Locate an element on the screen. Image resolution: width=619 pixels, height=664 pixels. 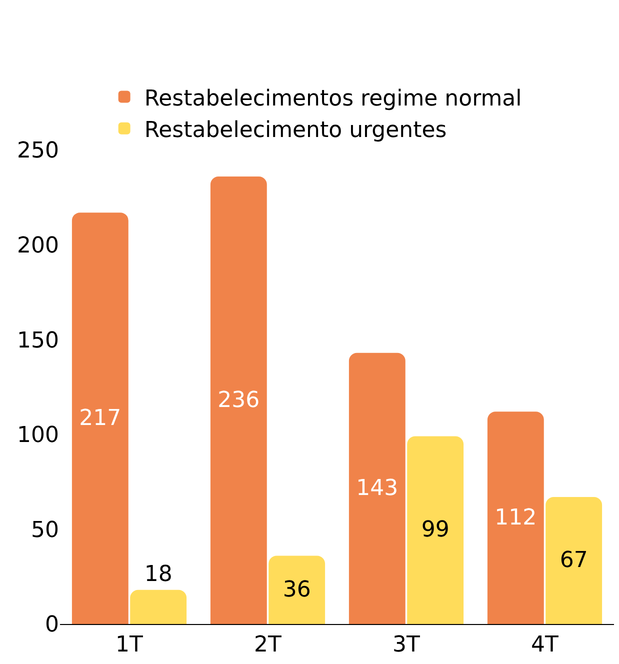
data-label: 36 is located at coordinates (296, 589).